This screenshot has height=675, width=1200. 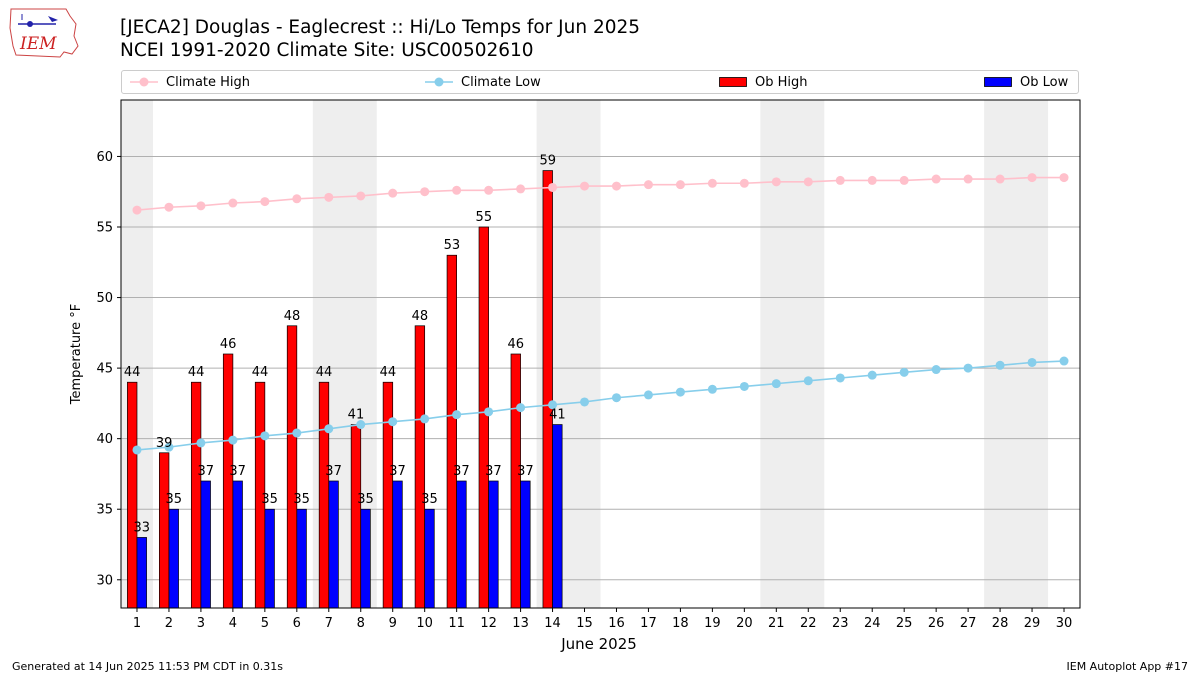 I want to click on x-tick-label: 30, so click(x=1064, y=623).